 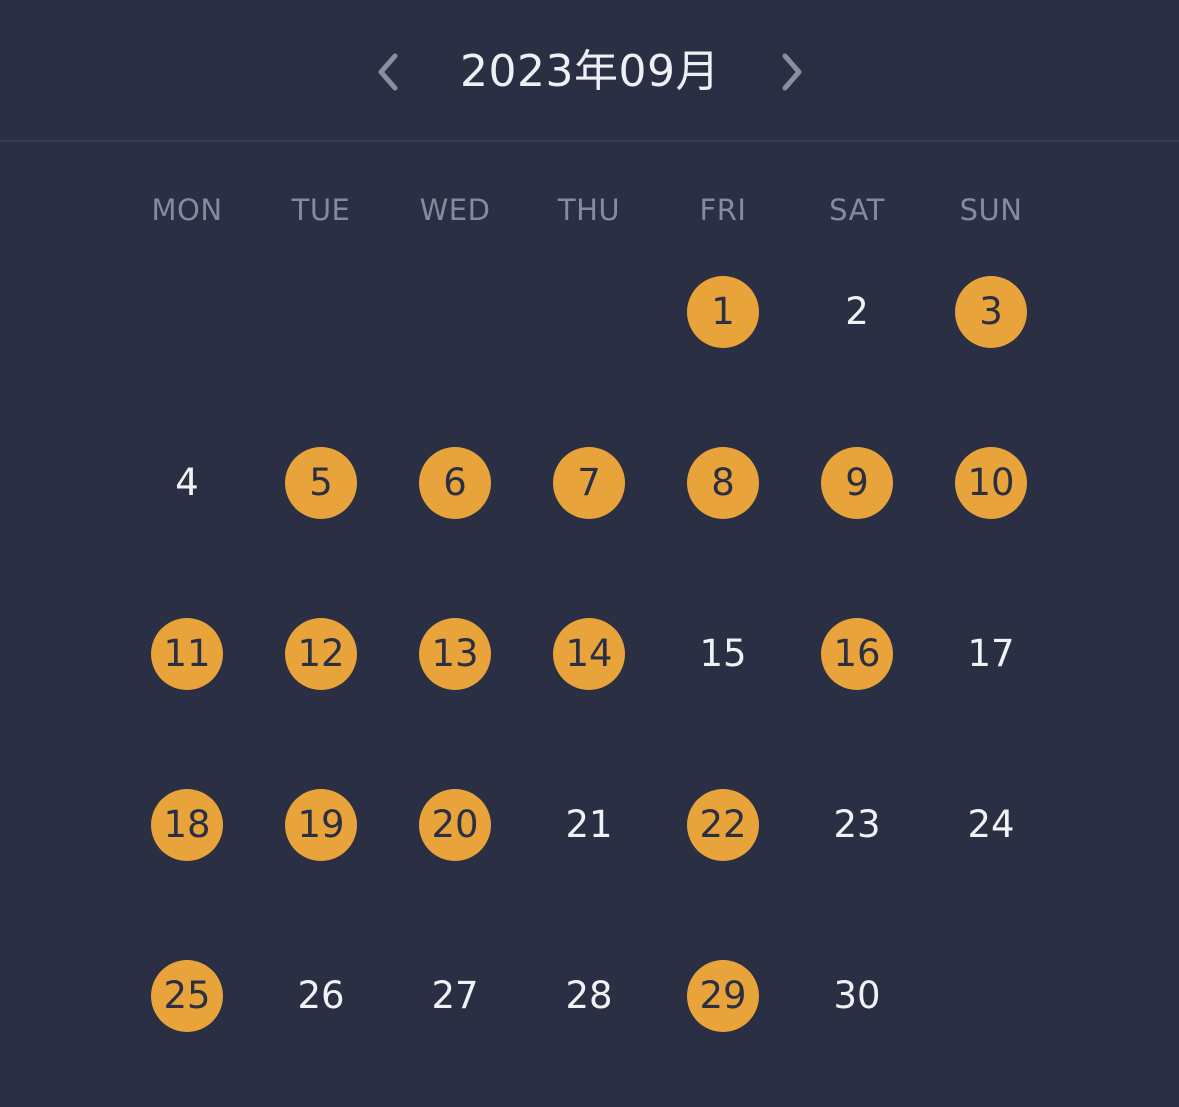 I want to click on day-cell-22: 22, so click(x=723, y=824).